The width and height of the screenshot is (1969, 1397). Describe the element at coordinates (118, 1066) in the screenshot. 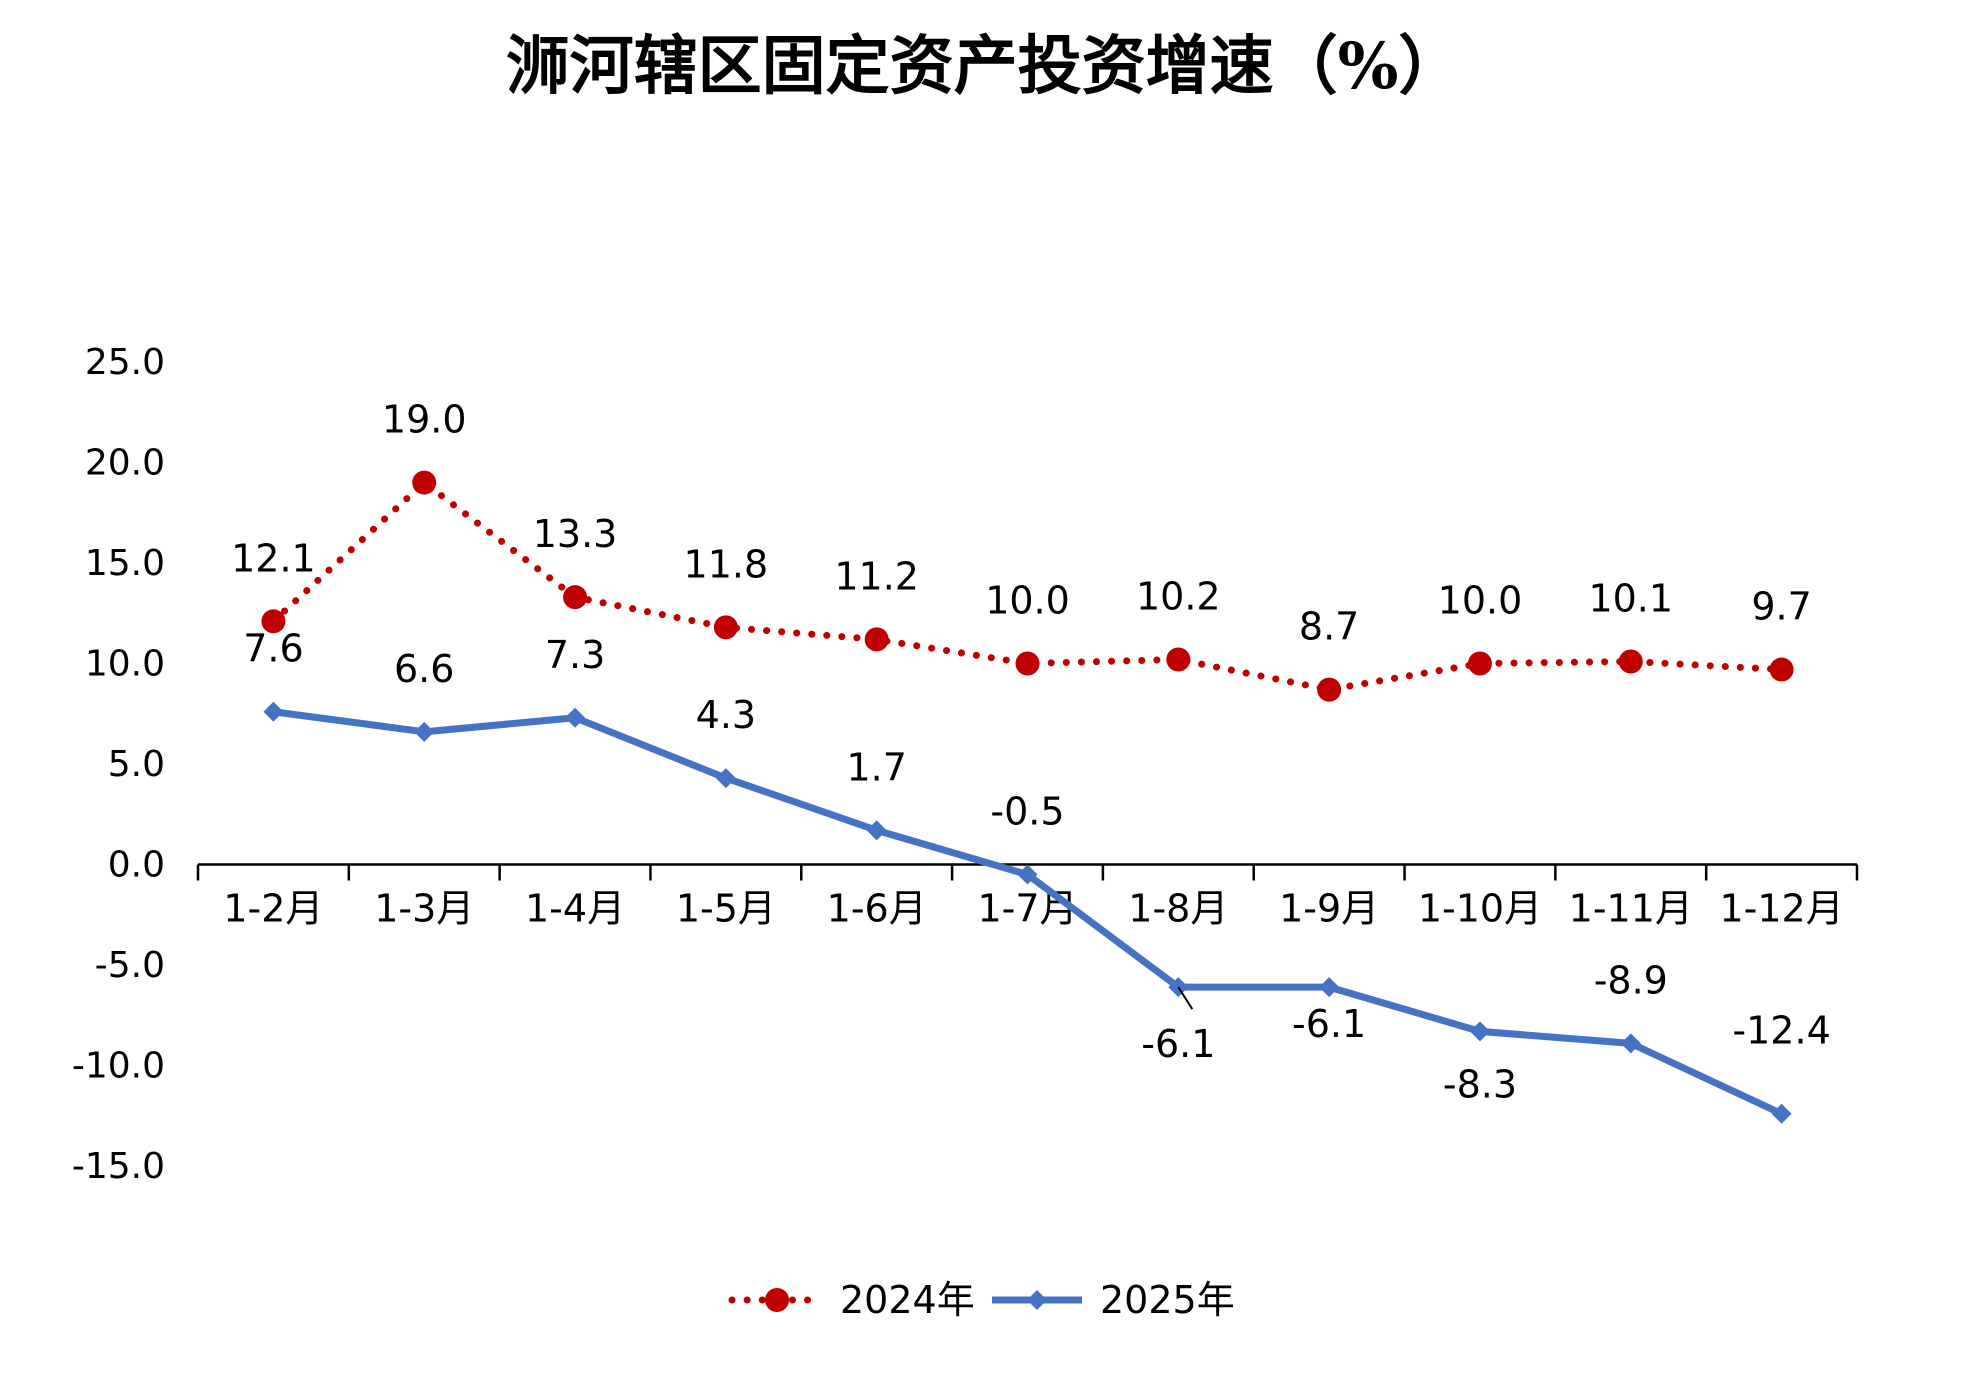

I see `y-tick-label: -10.0` at that location.